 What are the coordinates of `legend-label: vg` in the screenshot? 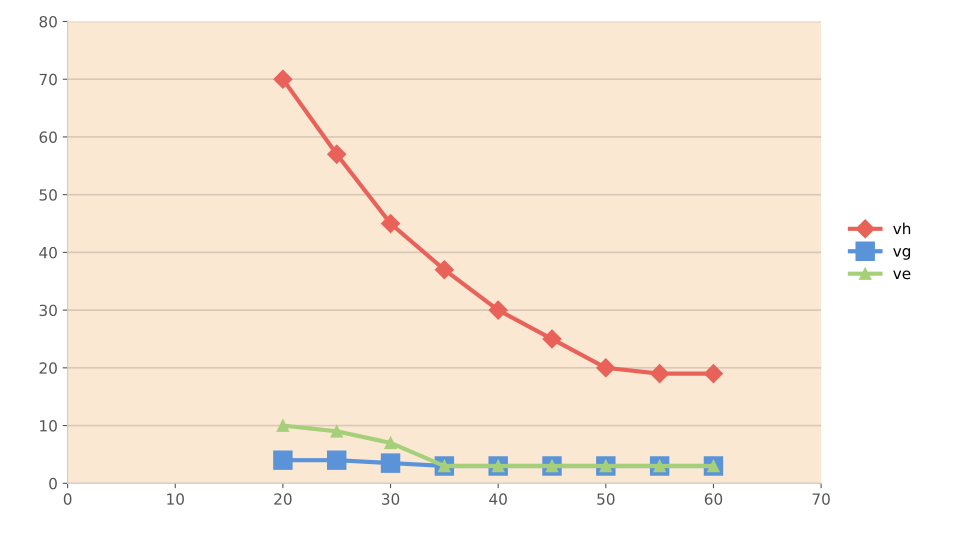 It's located at (901, 254).